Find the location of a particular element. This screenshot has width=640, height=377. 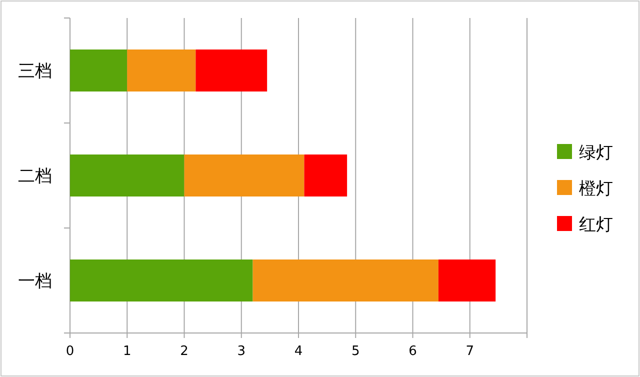

x-tick-label: 1 is located at coordinates (127, 351).